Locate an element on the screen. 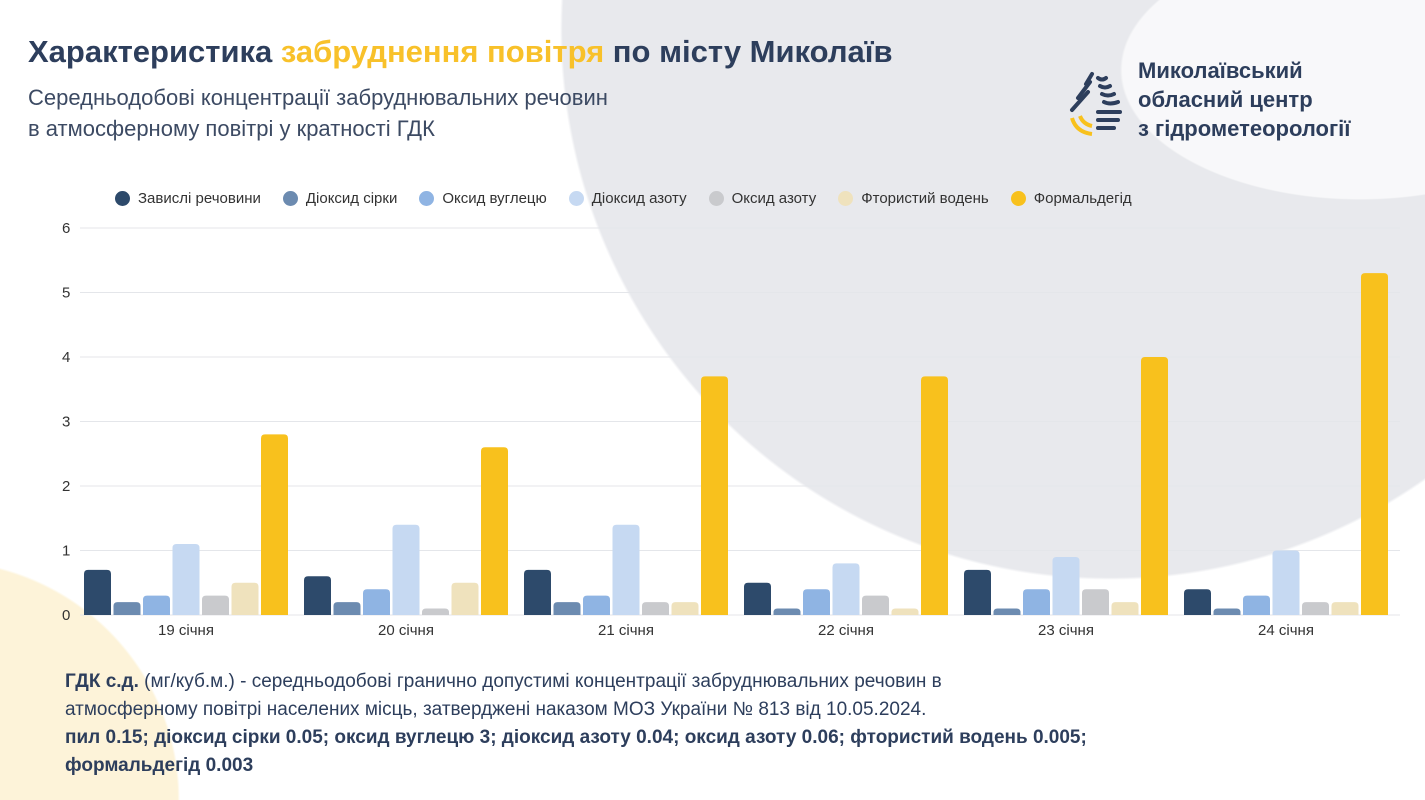 This screenshot has height=800, width=1425. legend-item: Оксид азоту is located at coordinates (762, 198).